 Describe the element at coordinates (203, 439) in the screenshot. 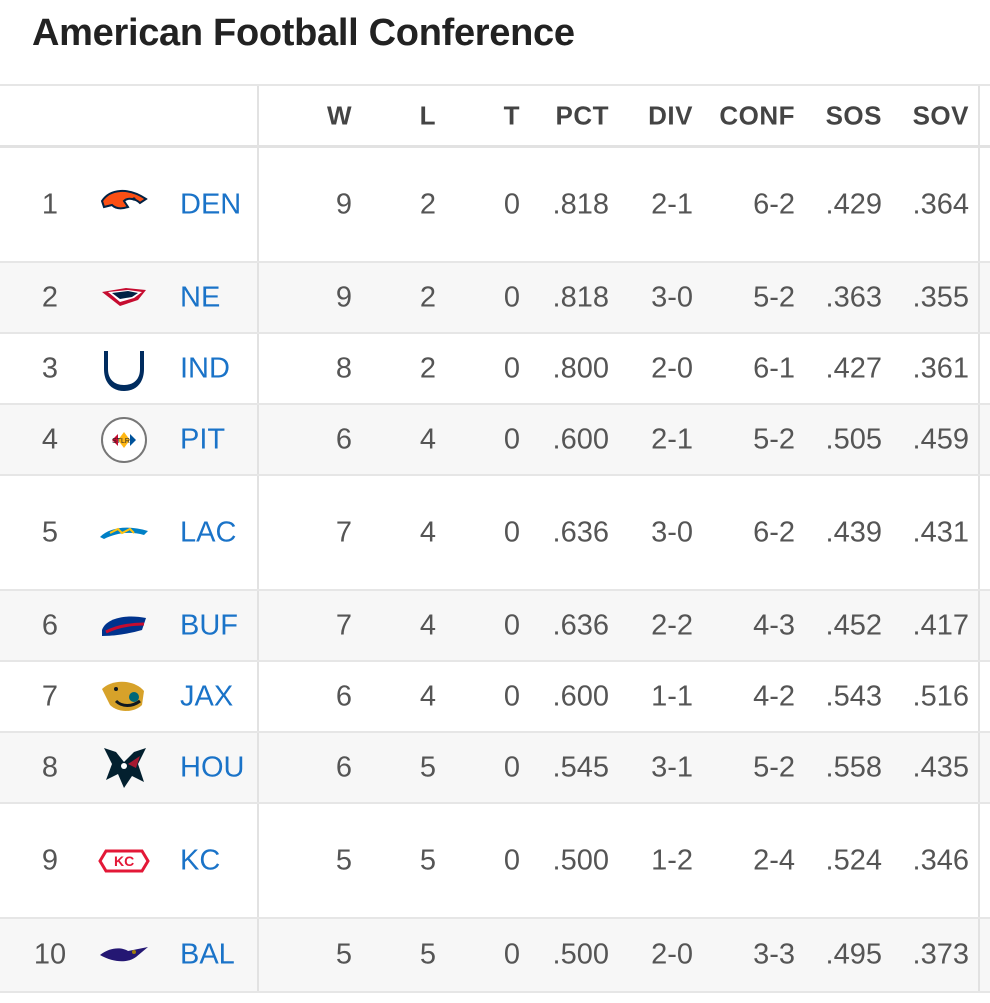

I see `team-link: PIT` at that location.